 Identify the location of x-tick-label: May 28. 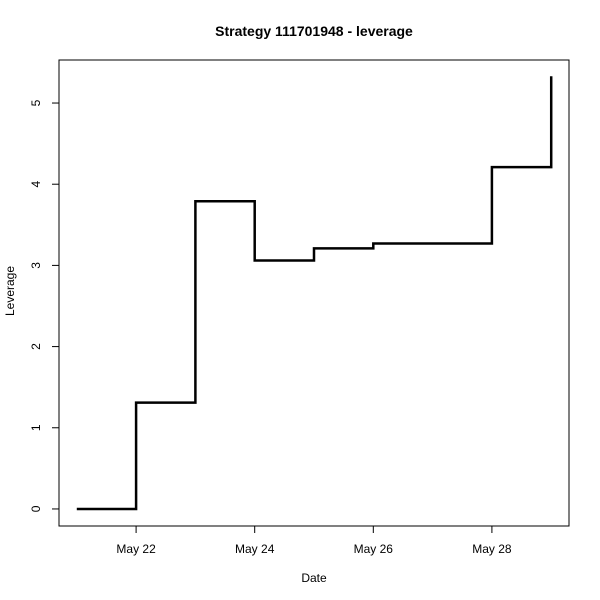
(492, 549).